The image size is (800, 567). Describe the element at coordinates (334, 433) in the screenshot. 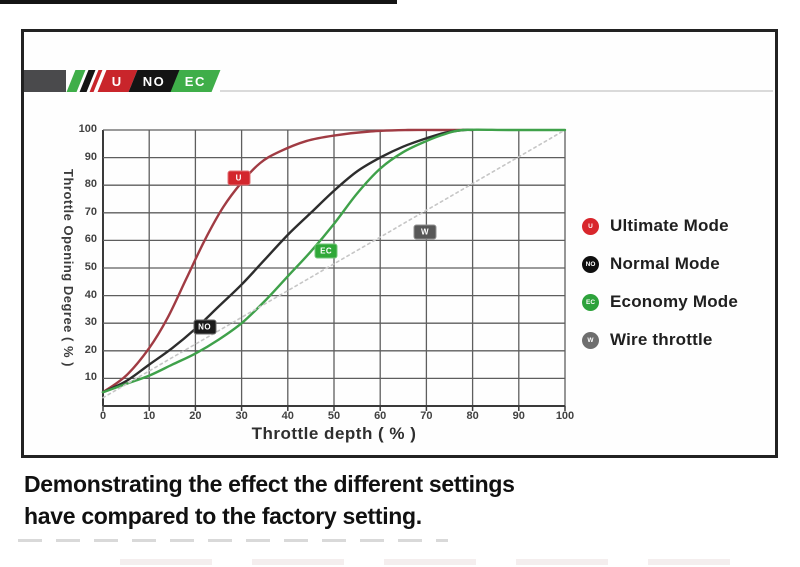

I see `x-axis-title: Throttle depth ( % )` at that location.